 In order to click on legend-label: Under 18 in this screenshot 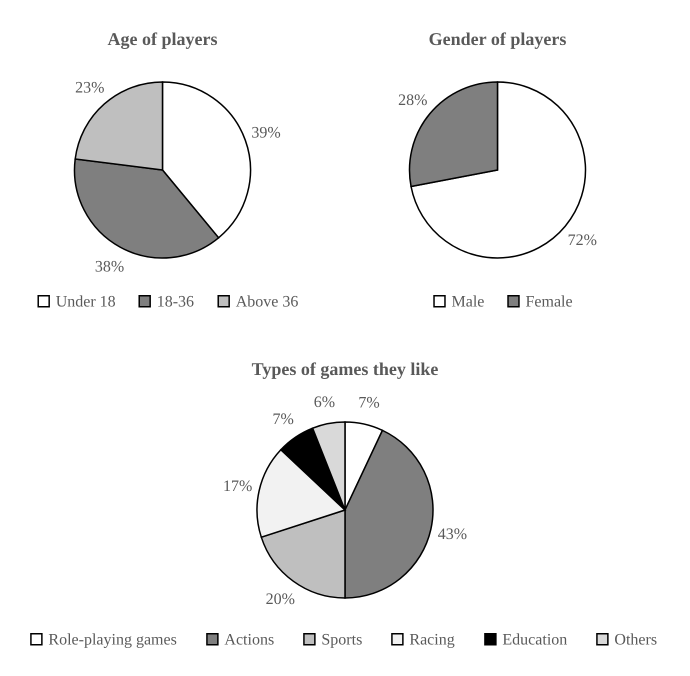, I will do `click(86, 301)`.